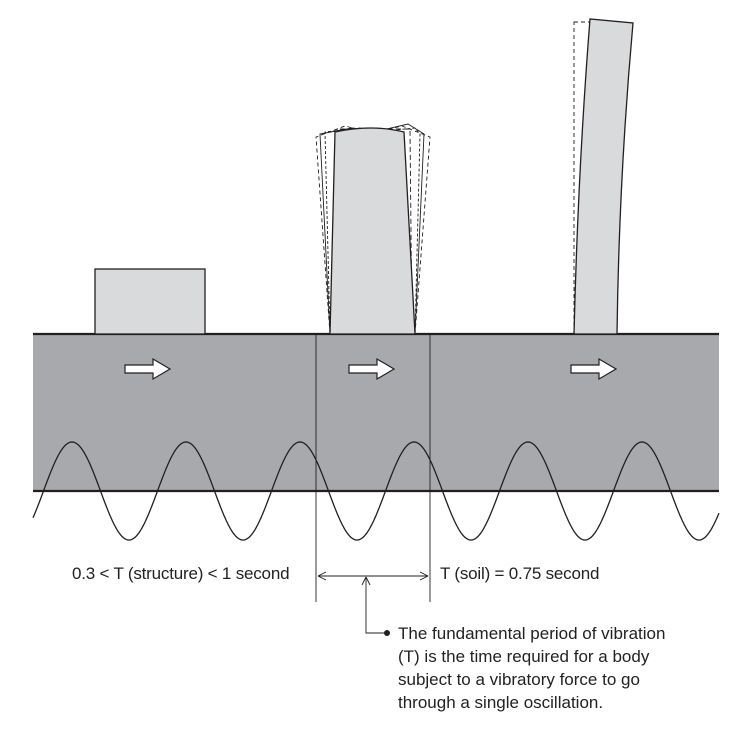  What do you see at coordinates (376, 491) in the screenshot?
I see `soil-vibration-wave` at bounding box center [376, 491].